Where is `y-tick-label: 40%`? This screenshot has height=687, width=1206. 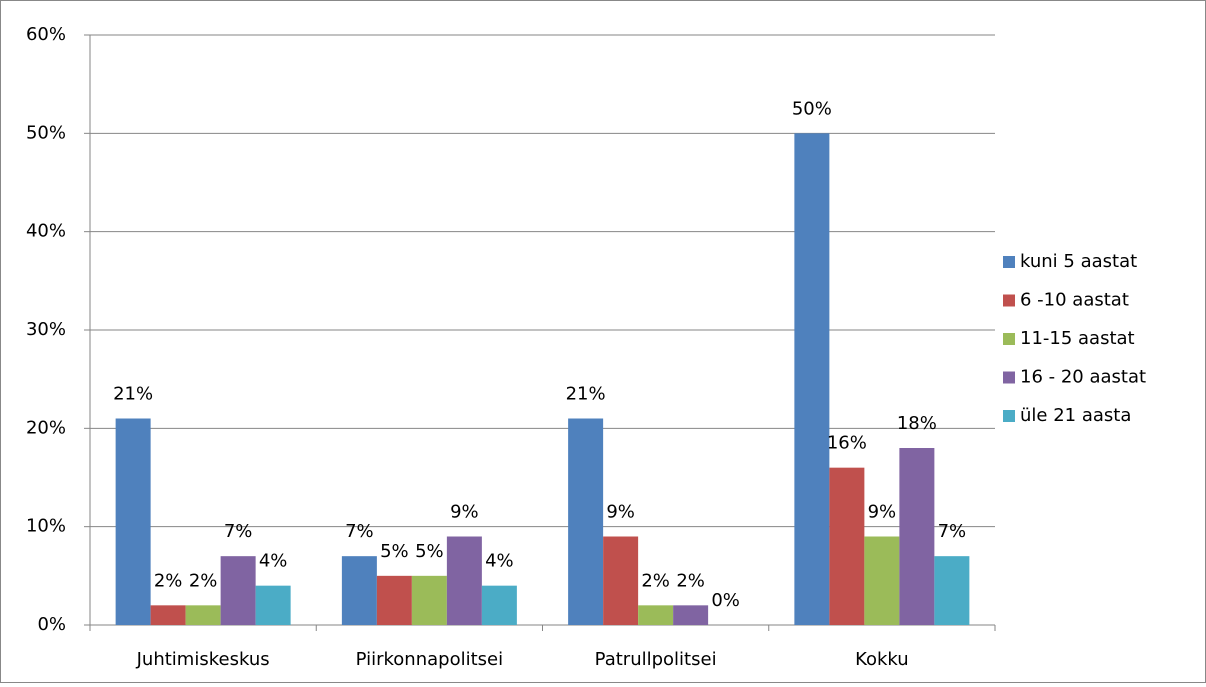
y-tick-label: 40% is located at coordinates (46, 231).